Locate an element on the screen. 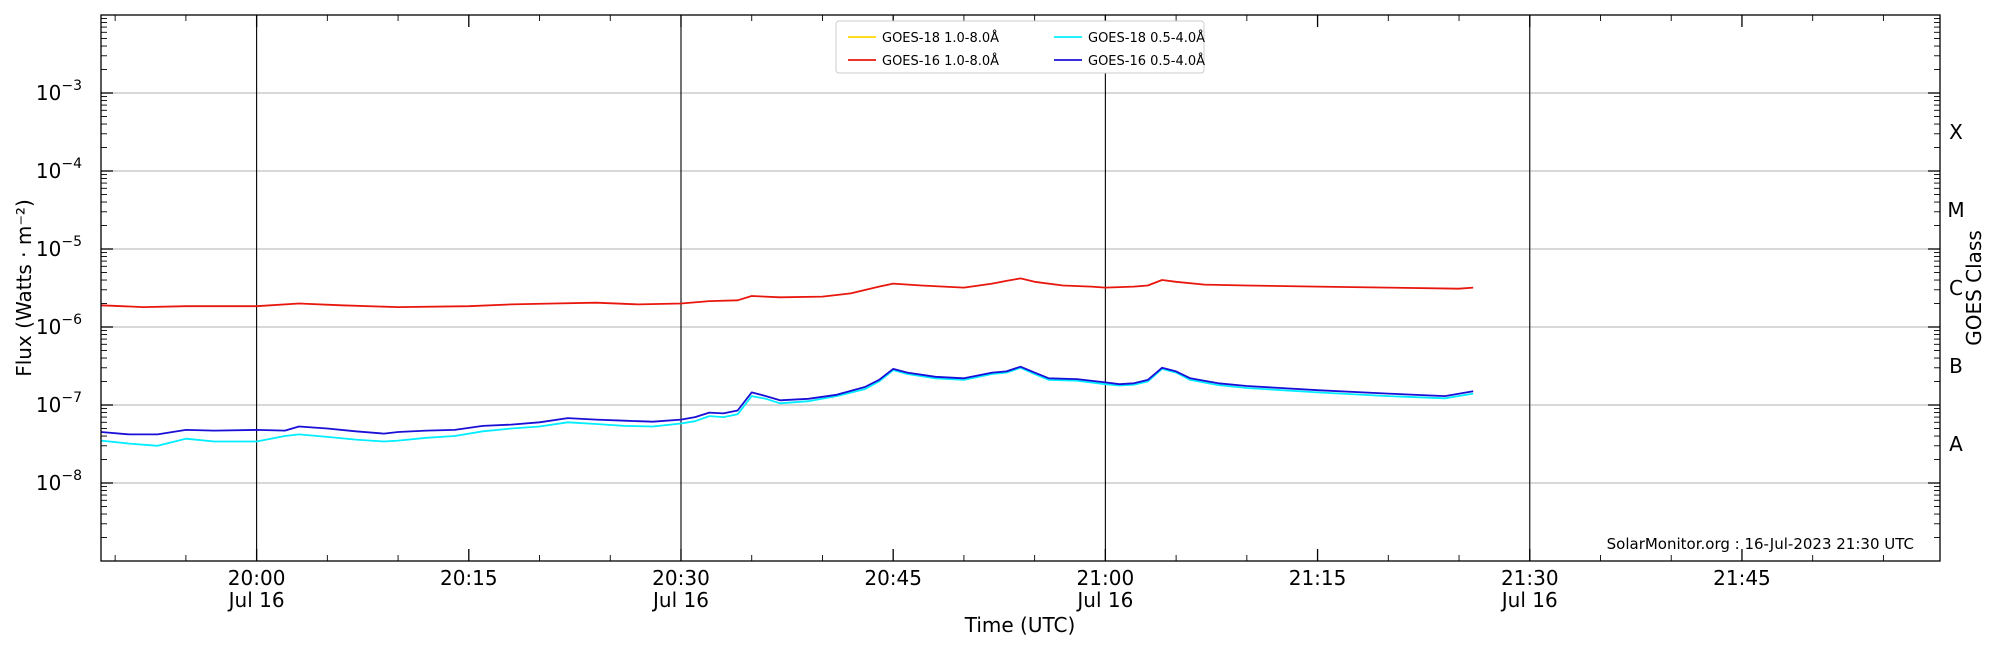 The image size is (2000, 650). x-tick-label: 20:15 is located at coordinates (469, 578).